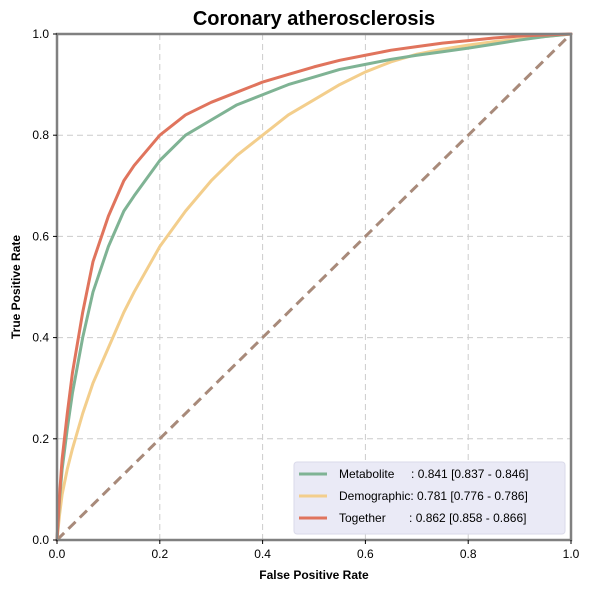  Describe the element at coordinates (57, 554) in the screenshot. I see `x-tick-label: 0.0` at that location.